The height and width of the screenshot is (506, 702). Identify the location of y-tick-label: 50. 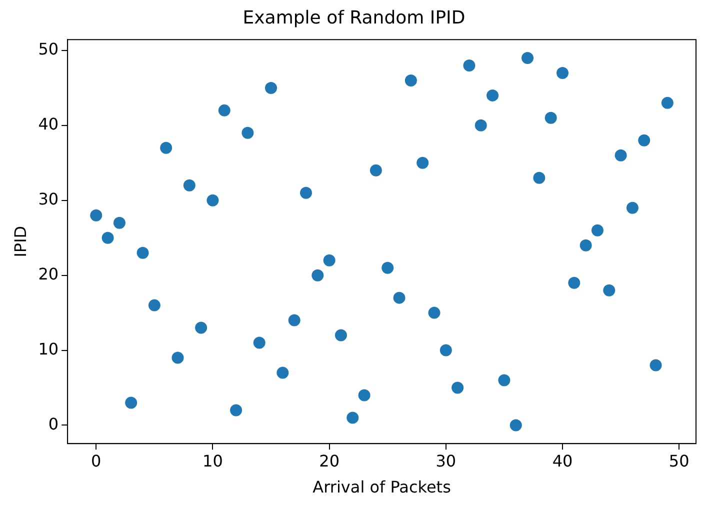
(48, 49).